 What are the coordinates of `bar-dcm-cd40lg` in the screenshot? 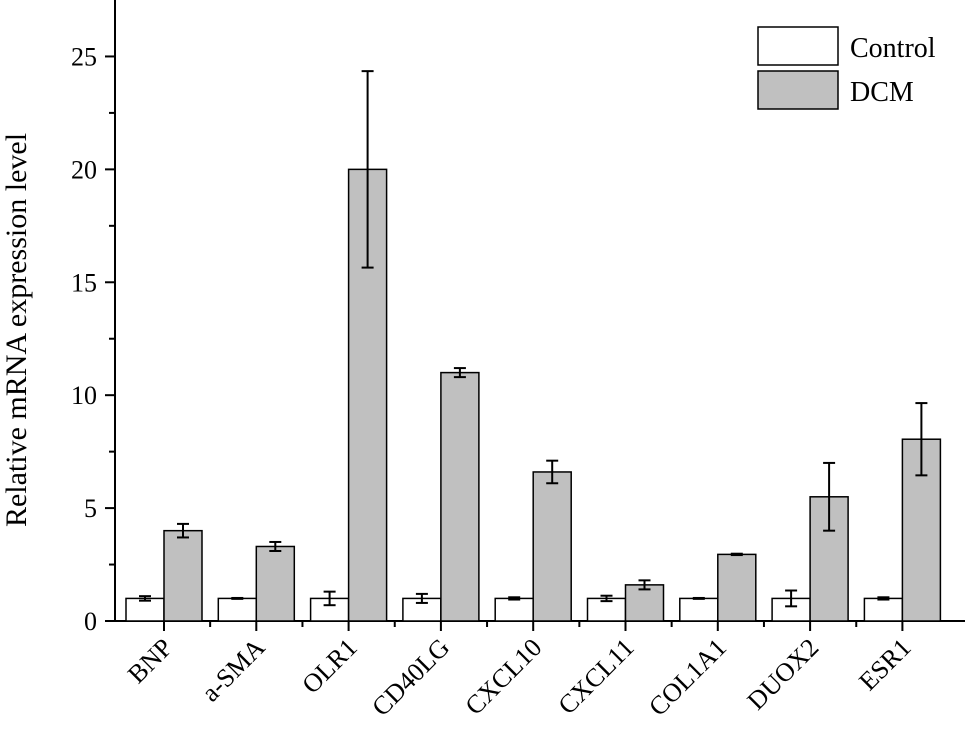 It's located at (460, 496).